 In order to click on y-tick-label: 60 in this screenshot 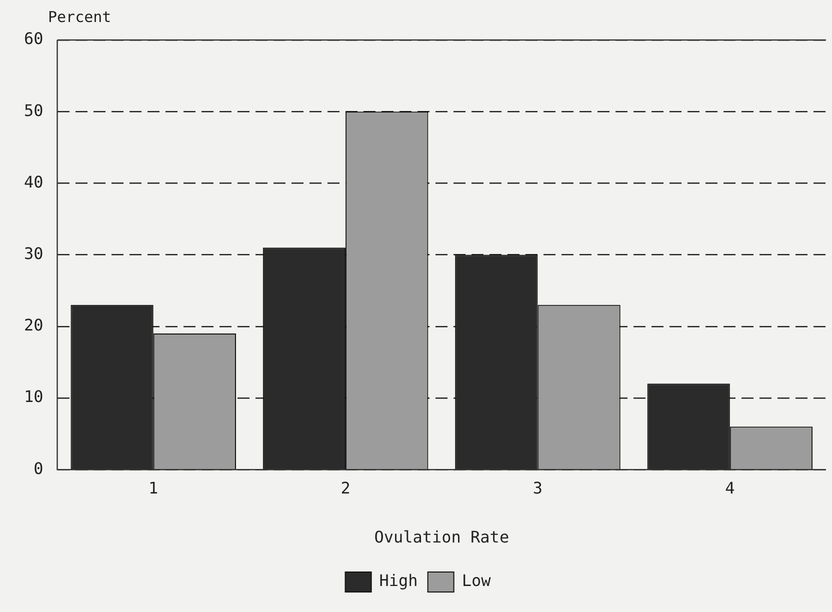, I will do `click(34, 38)`.